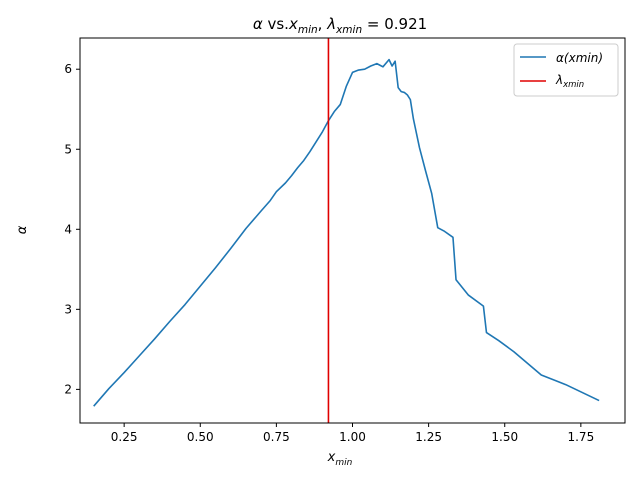 Image resolution: width=640 pixels, height=484 pixels. I want to click on y-tick-label: 2, so click(68, 389).